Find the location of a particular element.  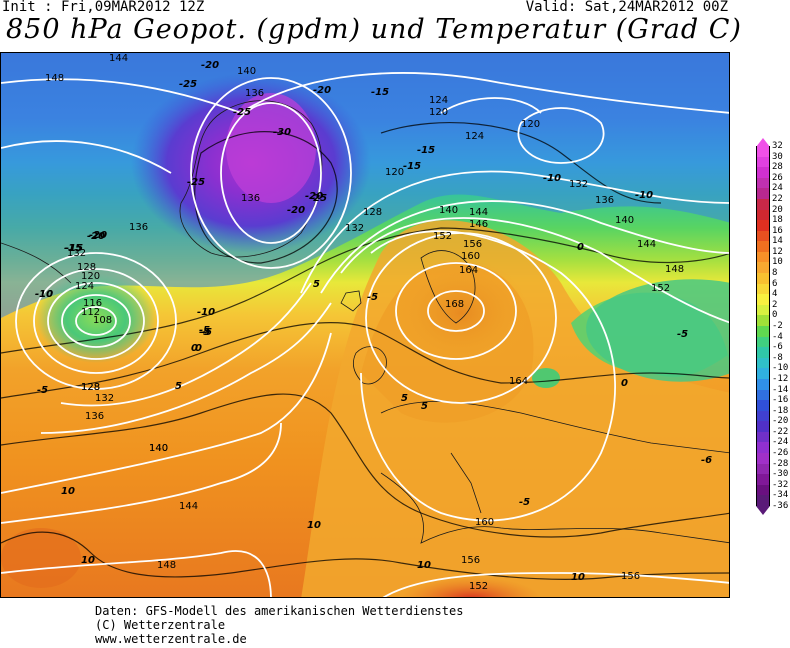

iceland-coast is located at coordinates (351, 301).